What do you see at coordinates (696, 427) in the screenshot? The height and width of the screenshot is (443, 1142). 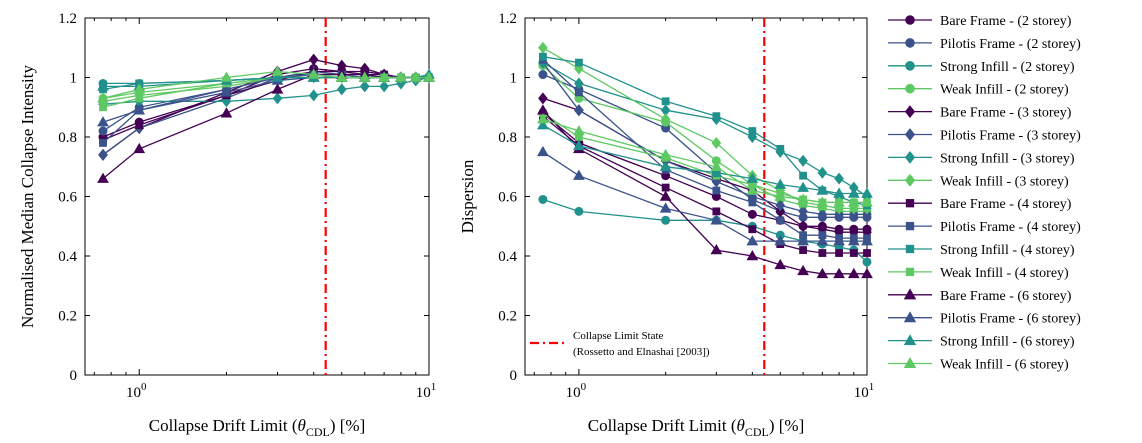 I see `x-axis-label: Collapse Drift Limit (θCDL) [%]` at bounding box center [696, 427].